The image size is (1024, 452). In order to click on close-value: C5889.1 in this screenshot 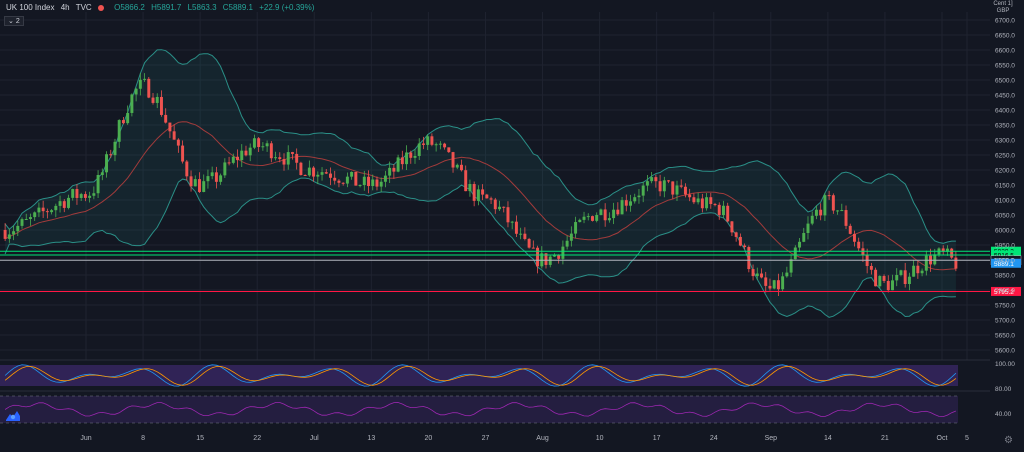, I will do `click(237, 7)`.